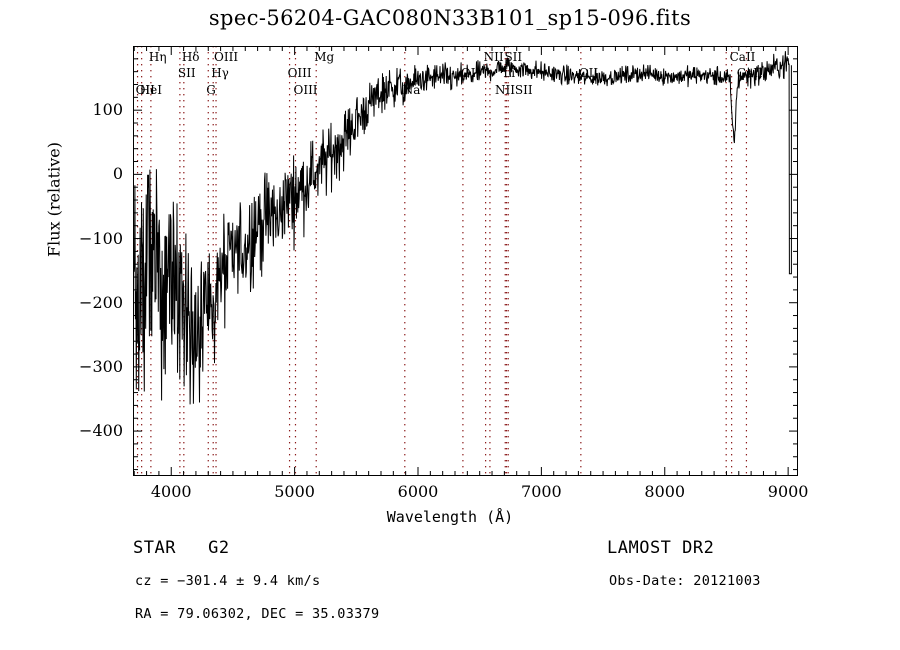 This screenshot has height=650, width=900. I want to click on spectral-line-label: HeI, so click(150, 90).